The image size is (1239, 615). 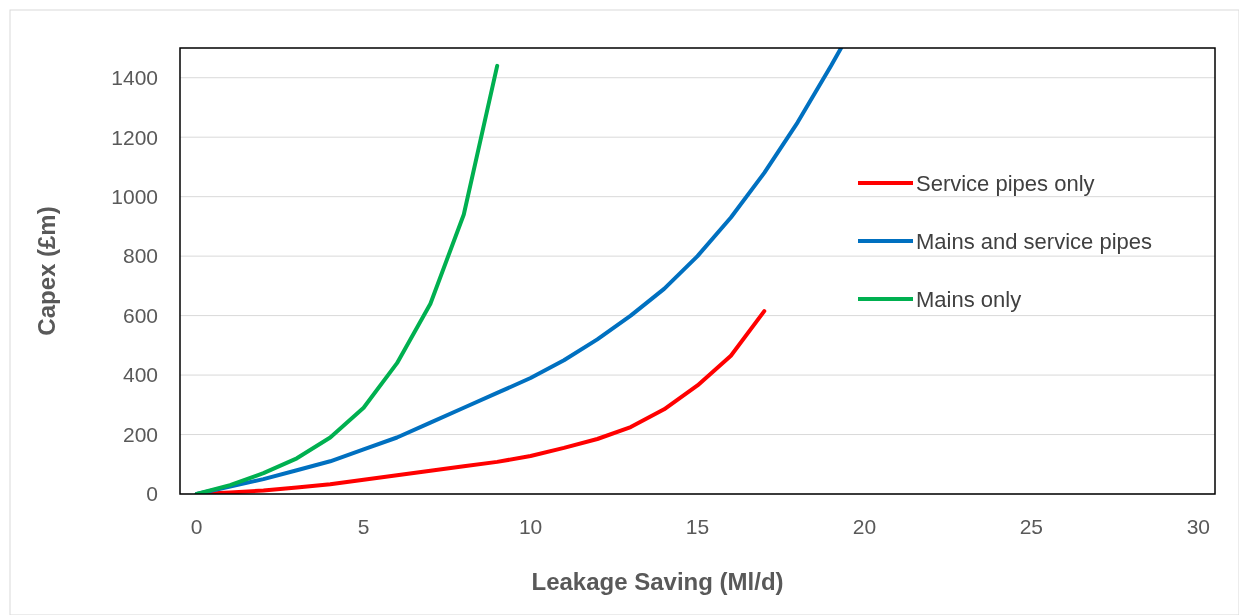 What do you see at coordinates (1198, 526) in the screenshot?
I see `x-tick-label: 30` at bounding box center [1198, 526].